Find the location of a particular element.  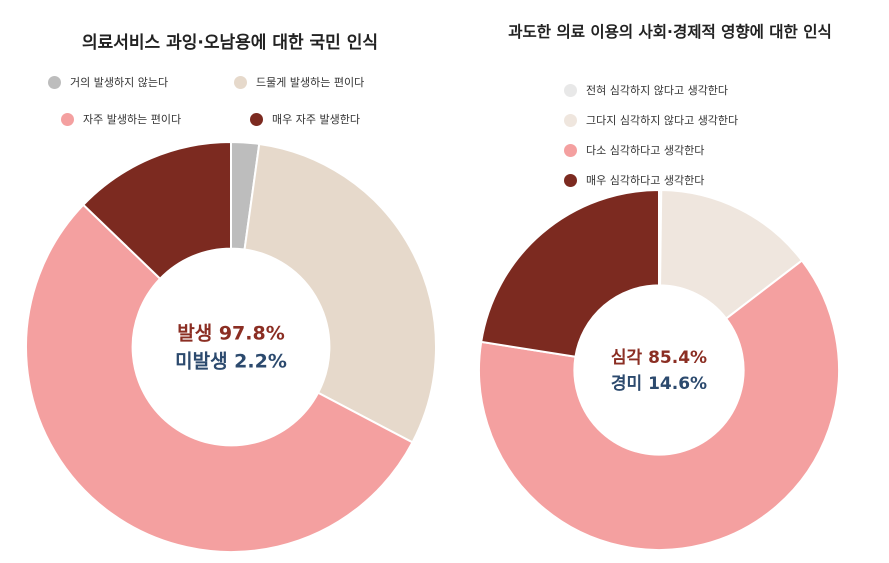

legend-label: 거의 발생하지 않는다 is located at coordinates (119, 82).